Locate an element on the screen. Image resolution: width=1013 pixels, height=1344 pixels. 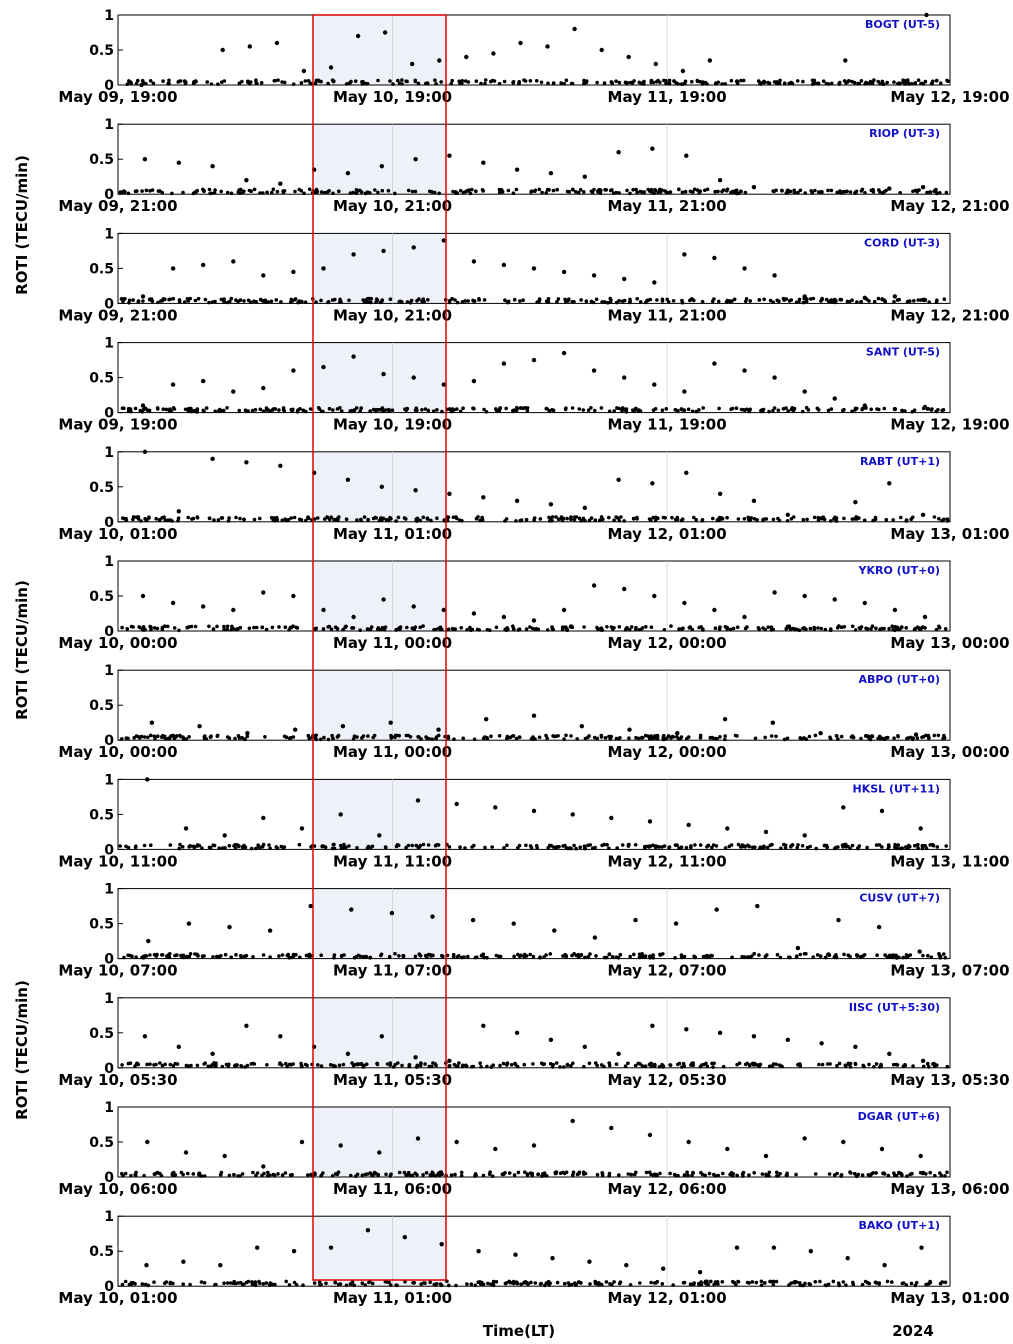
storm-shading is located at coordinates (379, 705).